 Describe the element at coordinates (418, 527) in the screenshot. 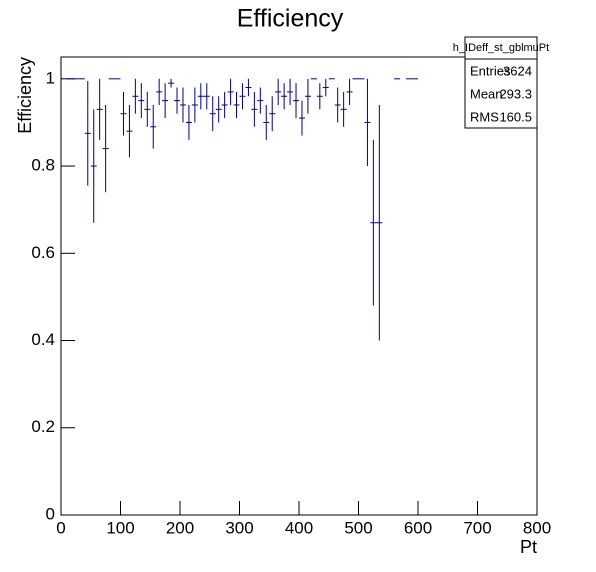

I see `x-tick-label: 600` at that location.